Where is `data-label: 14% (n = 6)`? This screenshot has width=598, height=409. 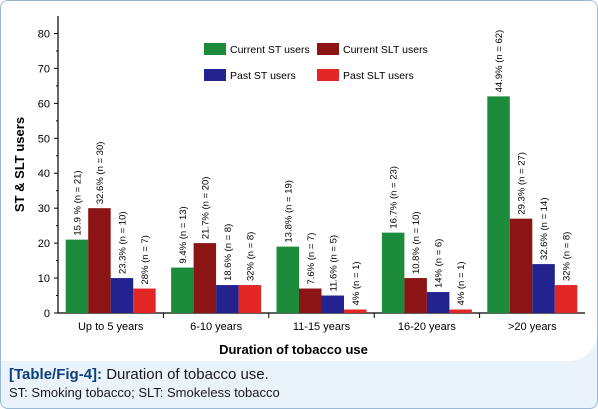
data-label: 14% (n = 6) is located at coordinates (439, 263).